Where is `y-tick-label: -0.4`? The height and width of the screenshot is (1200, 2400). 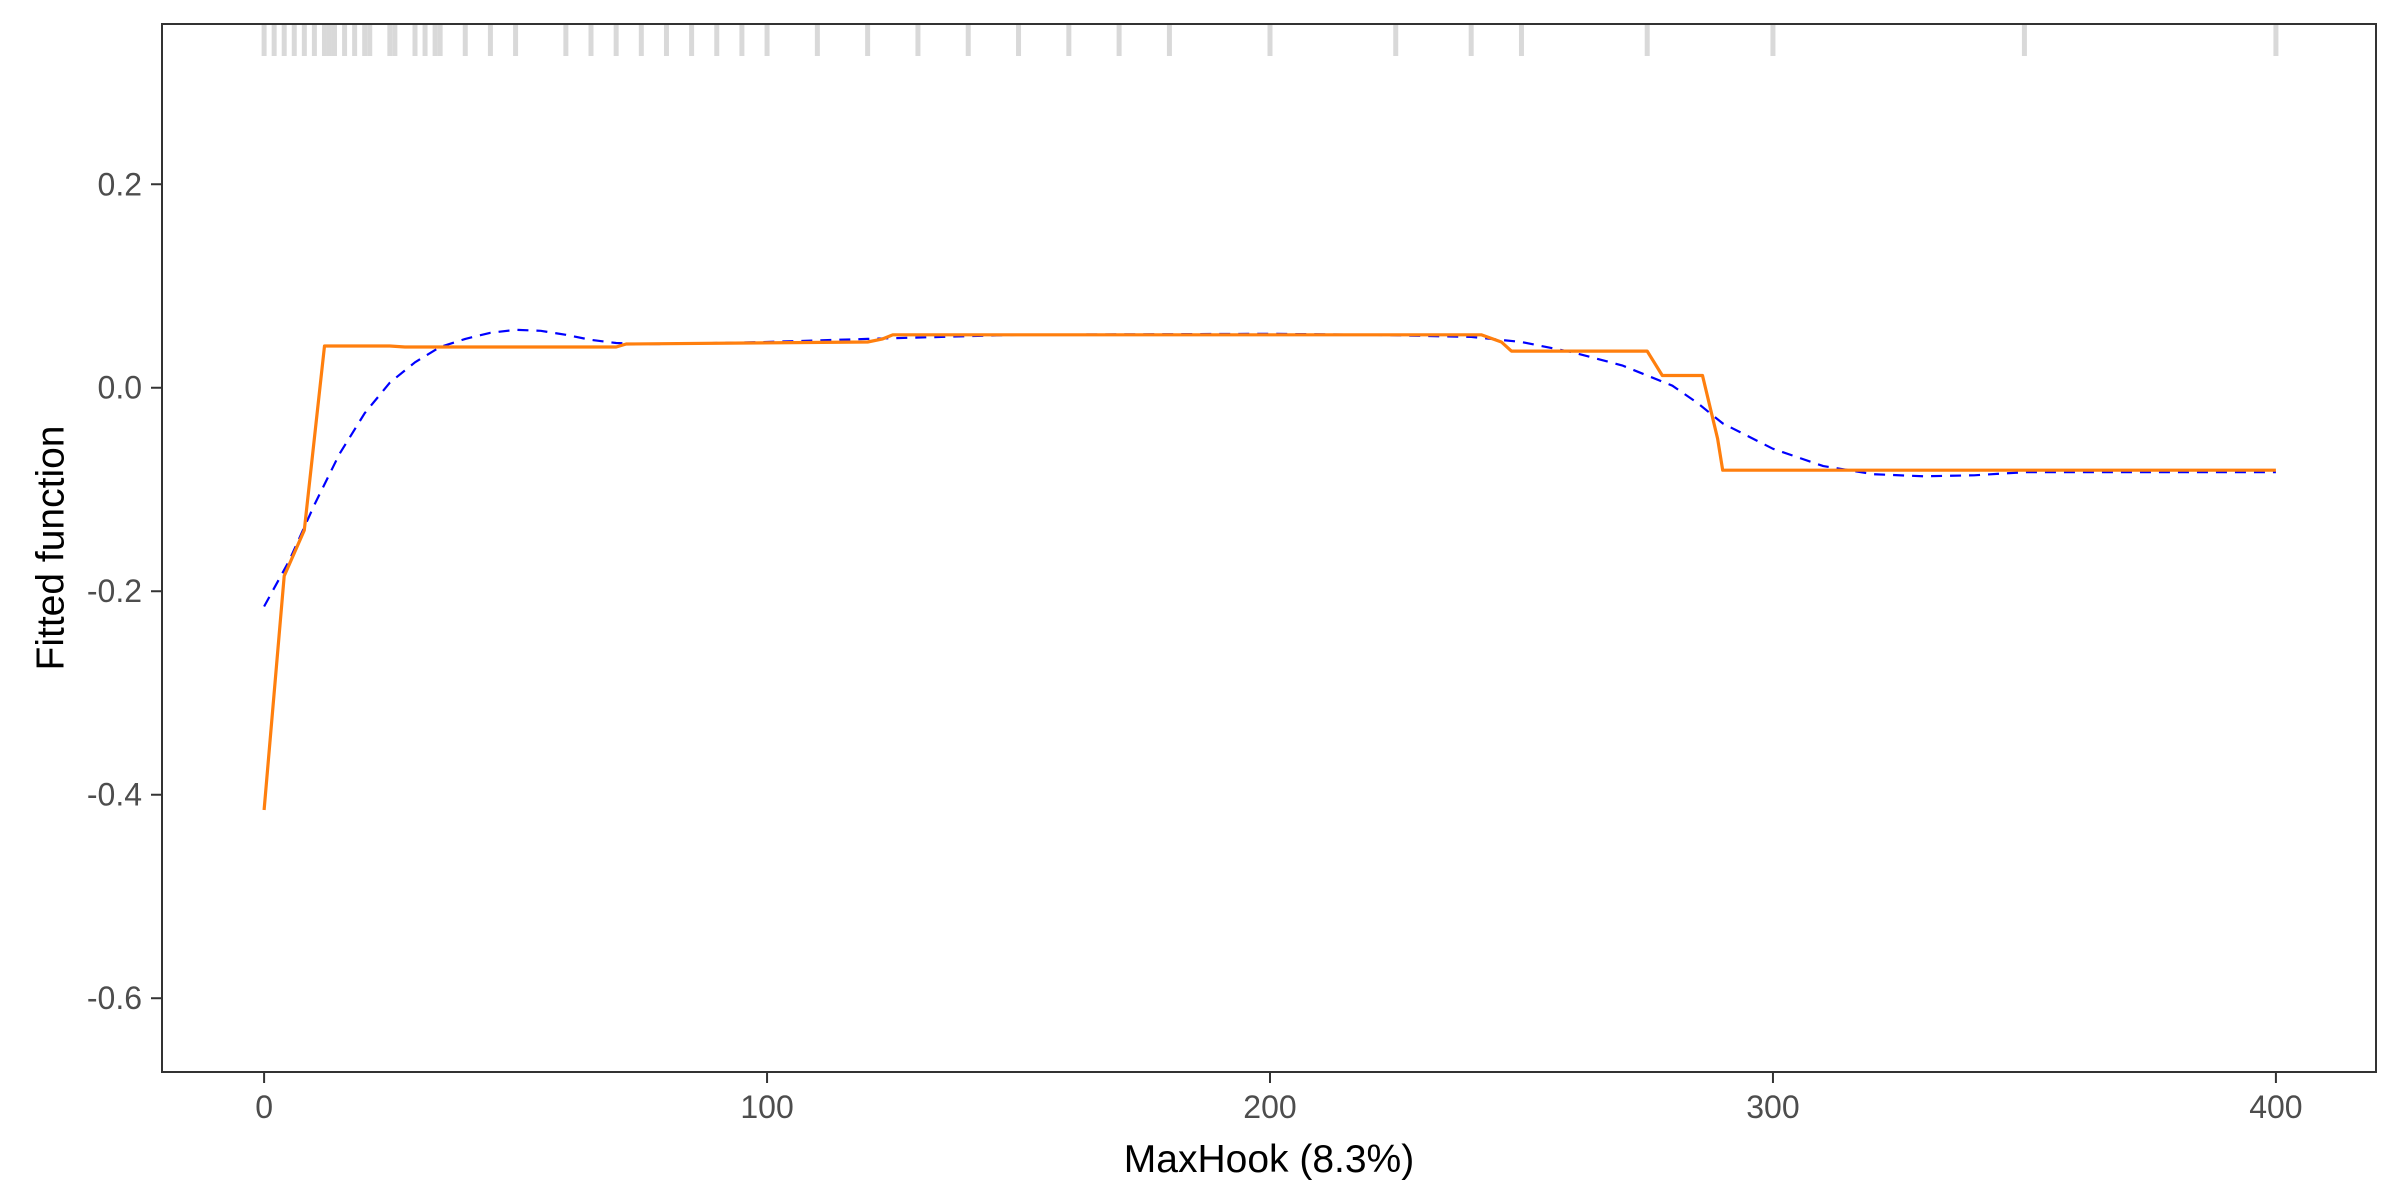
y-tick-label: -0.4 is located at coordinates (114, 795).